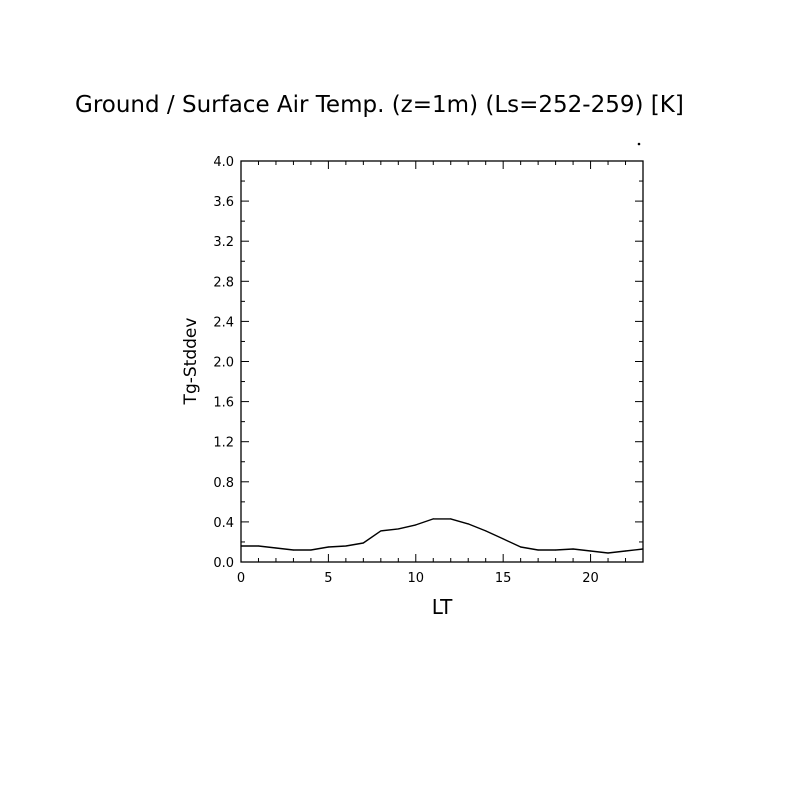 This screenshot has height=804, width=804. I want to click on y-tick-label: 0.4, so click(223, 523).